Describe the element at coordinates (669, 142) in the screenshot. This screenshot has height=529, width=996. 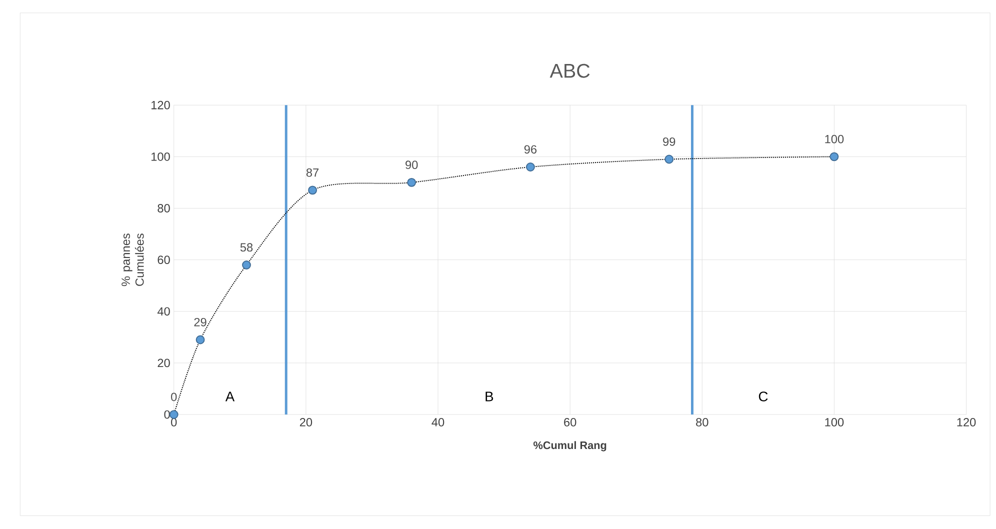
I see `data-label: 99` at that location.